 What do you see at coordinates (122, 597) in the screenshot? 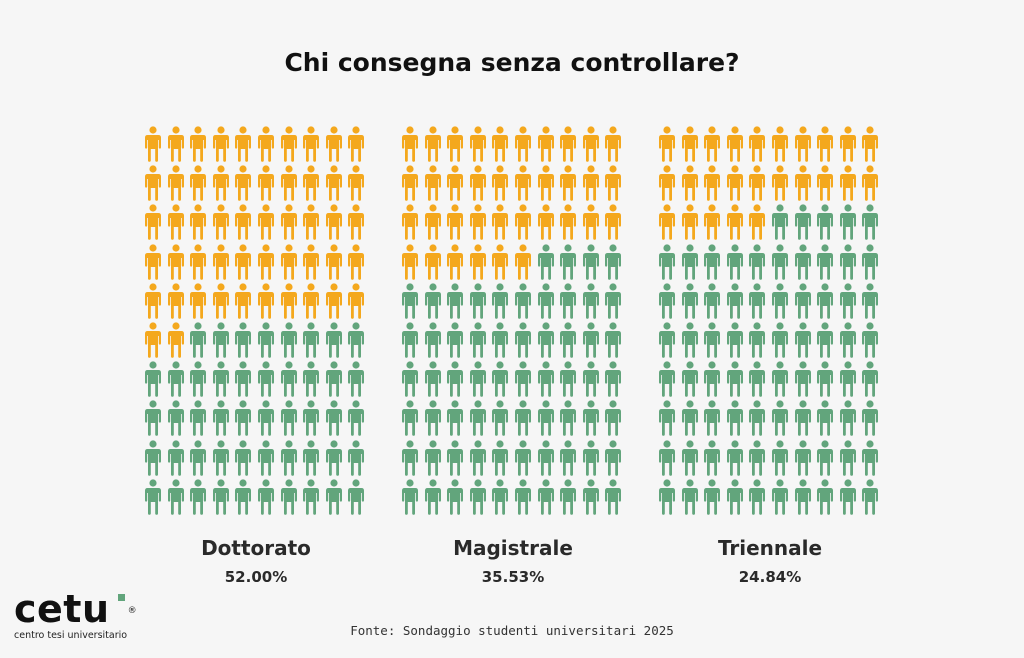
I see `logo-dot-icon` at bounding box center [122, 597].